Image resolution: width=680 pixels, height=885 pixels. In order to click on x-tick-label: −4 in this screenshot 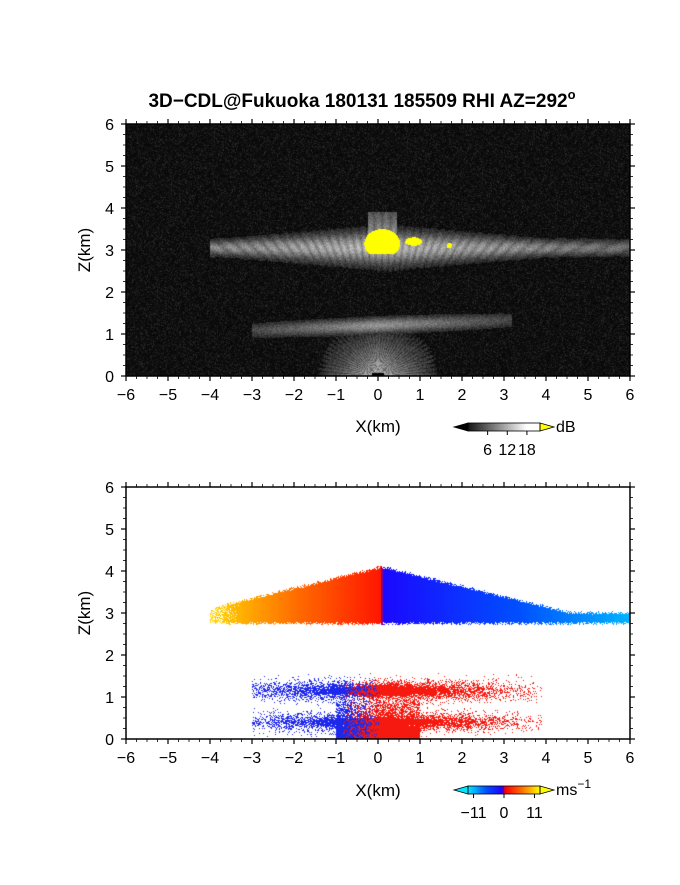, I will do `click(210, 395)`.